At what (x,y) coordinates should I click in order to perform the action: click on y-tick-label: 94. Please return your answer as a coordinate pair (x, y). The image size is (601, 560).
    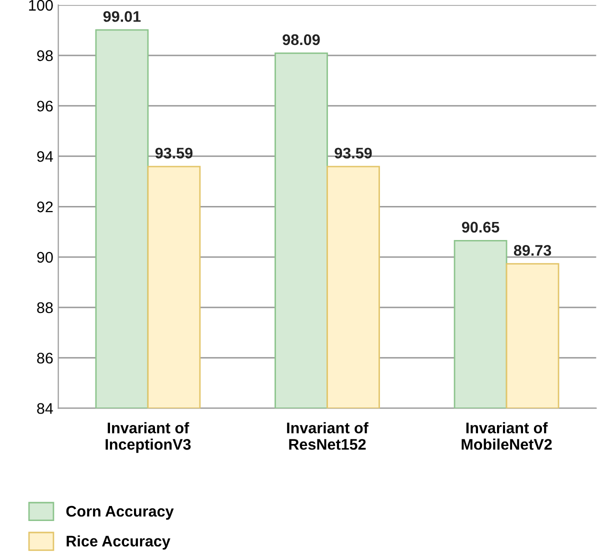
    Looking at the image, I should click on (45, 156).